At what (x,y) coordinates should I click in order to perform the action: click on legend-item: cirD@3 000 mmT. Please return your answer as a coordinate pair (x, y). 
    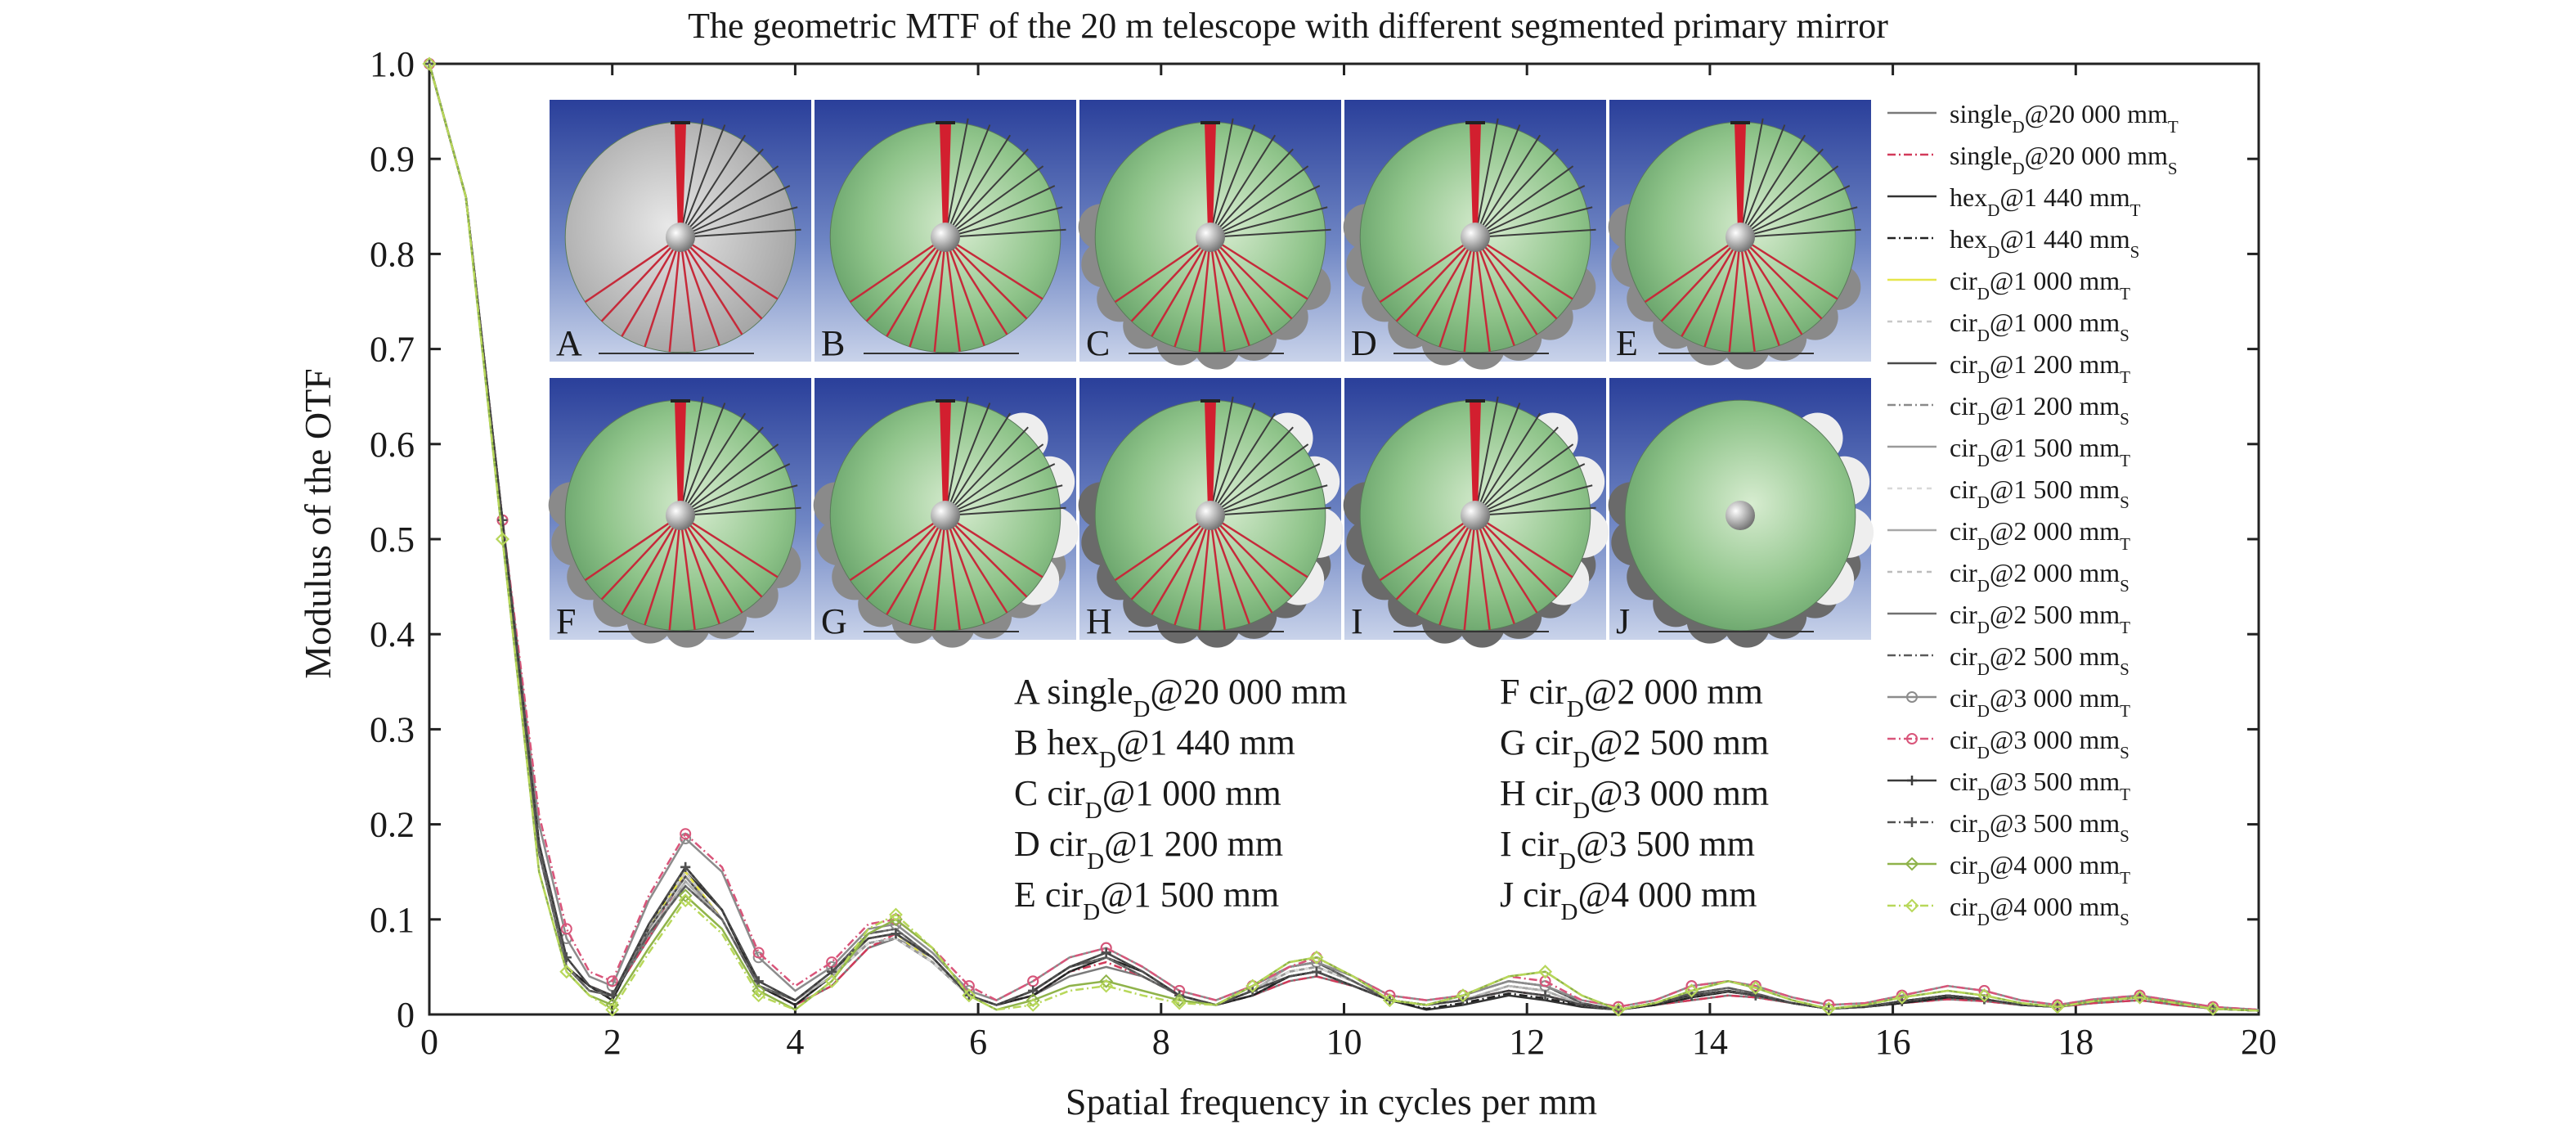
    Looking at the image, I should click on (2009, 702).